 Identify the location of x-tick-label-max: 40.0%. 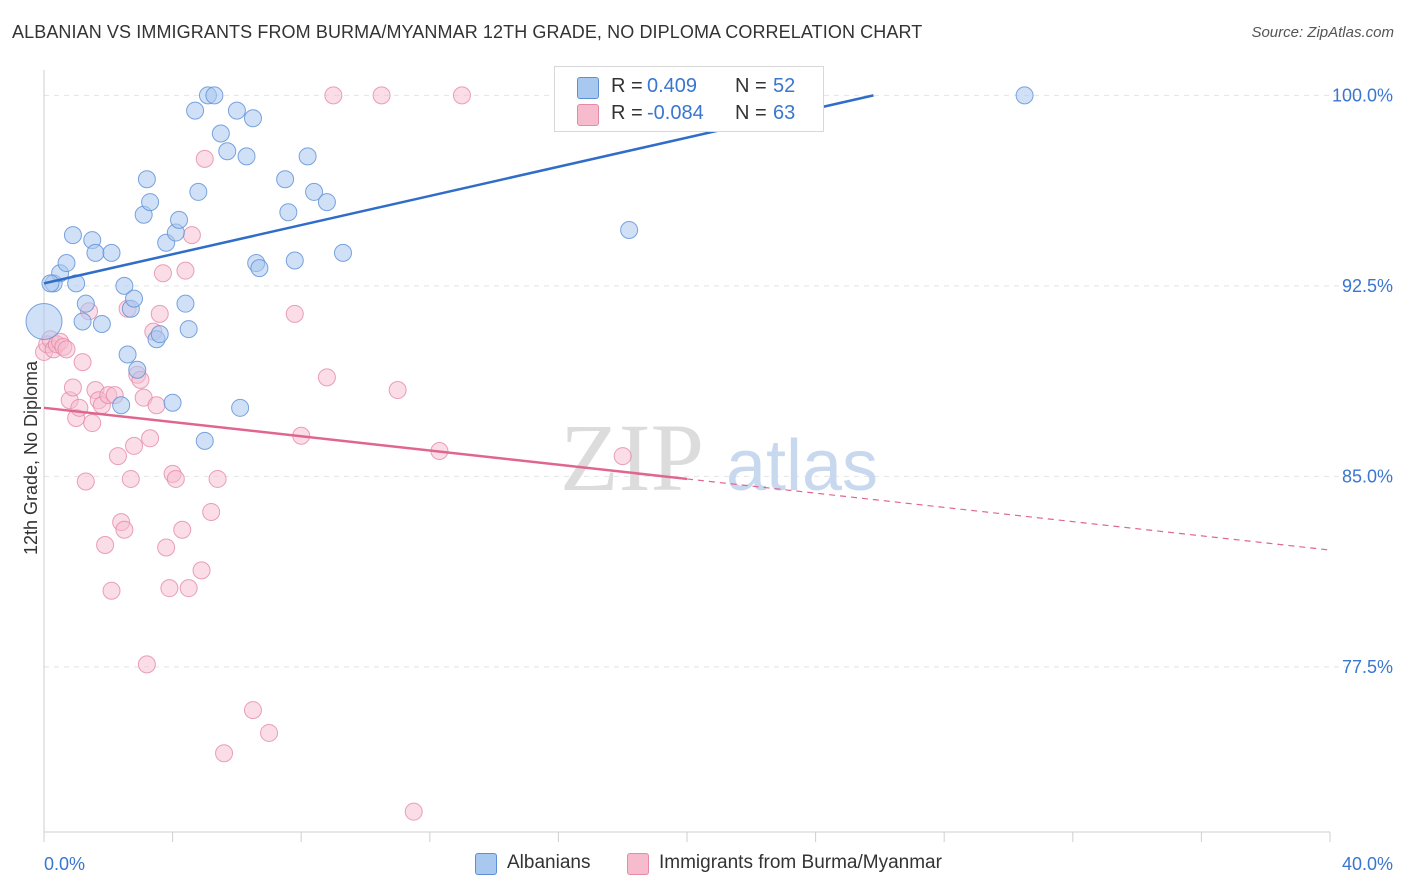
(1367, 864).